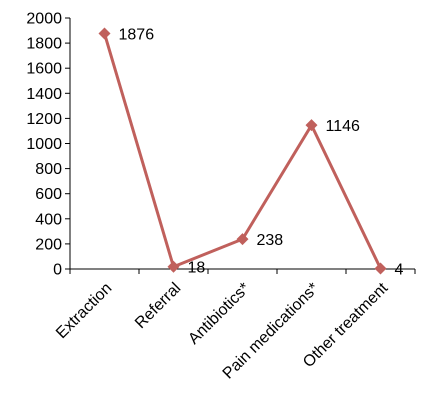  I want to click on y-tick-label: 2000, so click(44, 19).